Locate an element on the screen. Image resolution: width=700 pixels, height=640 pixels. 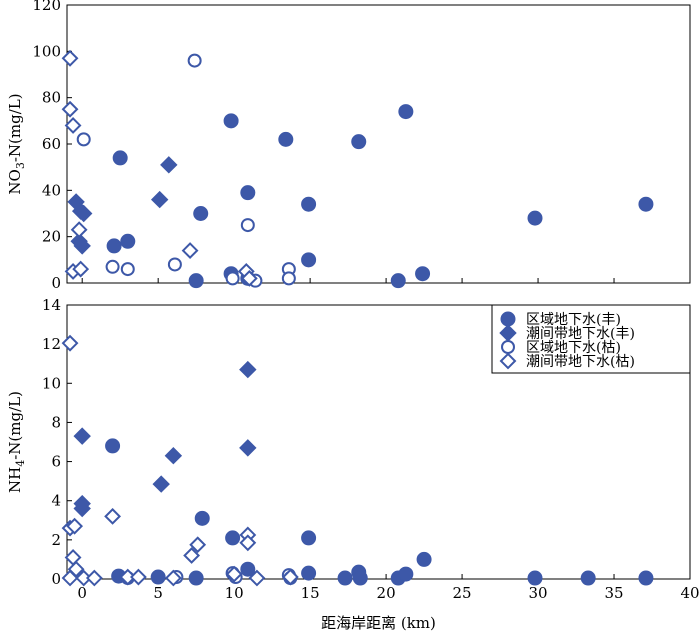
legend-label: 区域地下水(枯) is located at coordinates (573, 348).